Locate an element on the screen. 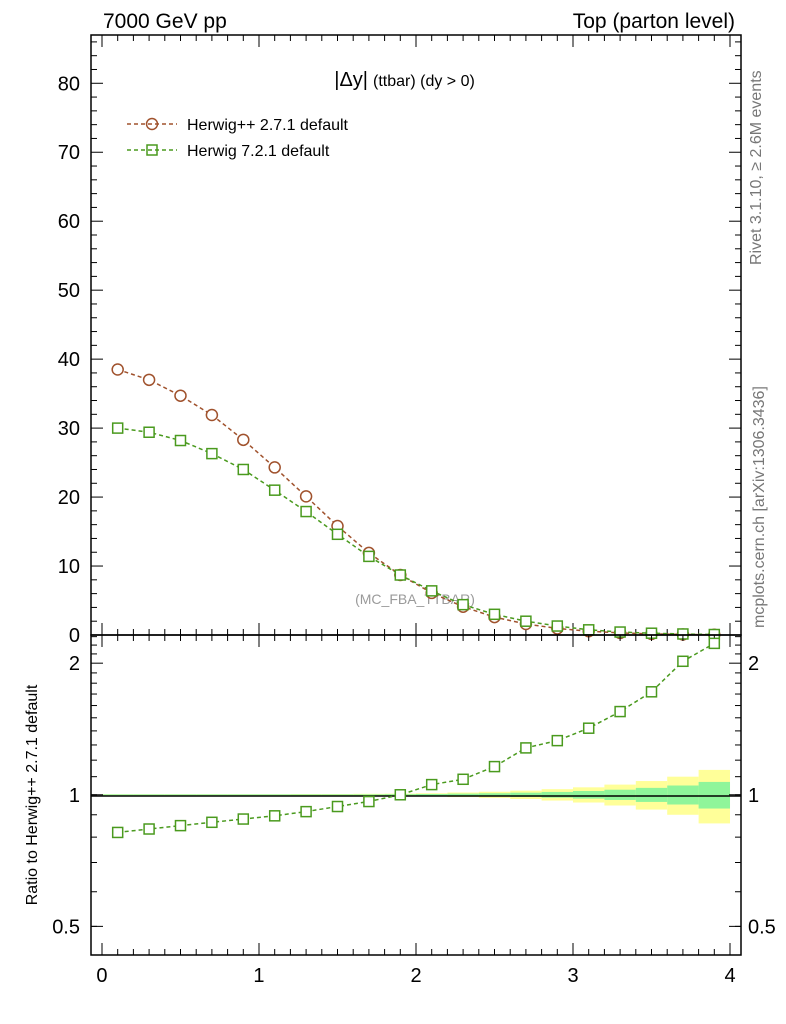  legend-item-herwigpp: Herwig++ 2.7.1 default is located at coordinates (238, 125).